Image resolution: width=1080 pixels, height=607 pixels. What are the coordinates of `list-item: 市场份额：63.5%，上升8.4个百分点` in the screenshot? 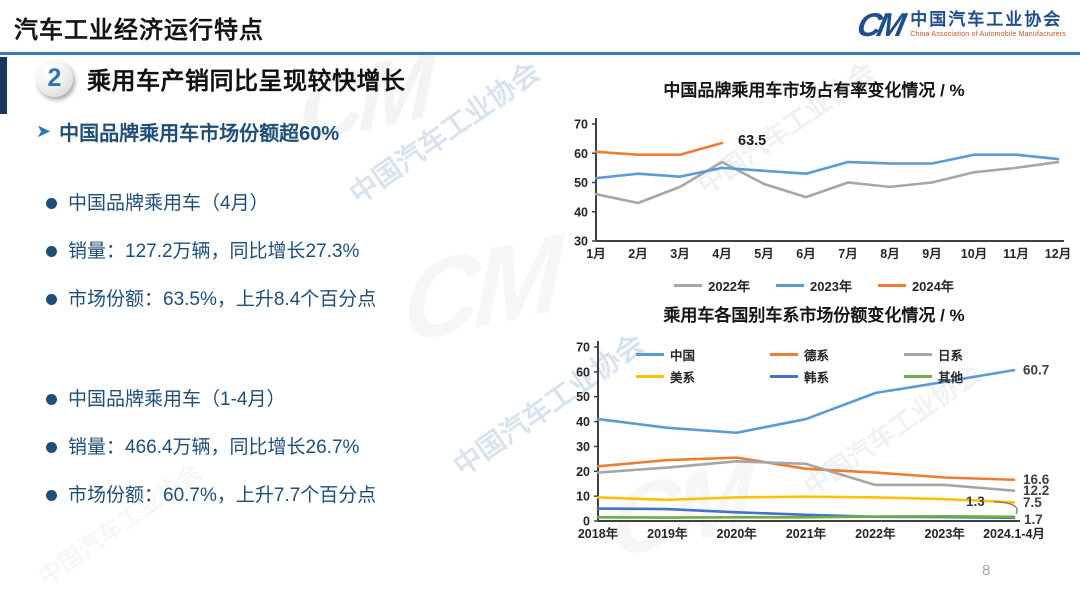 It's located at (281, 299).